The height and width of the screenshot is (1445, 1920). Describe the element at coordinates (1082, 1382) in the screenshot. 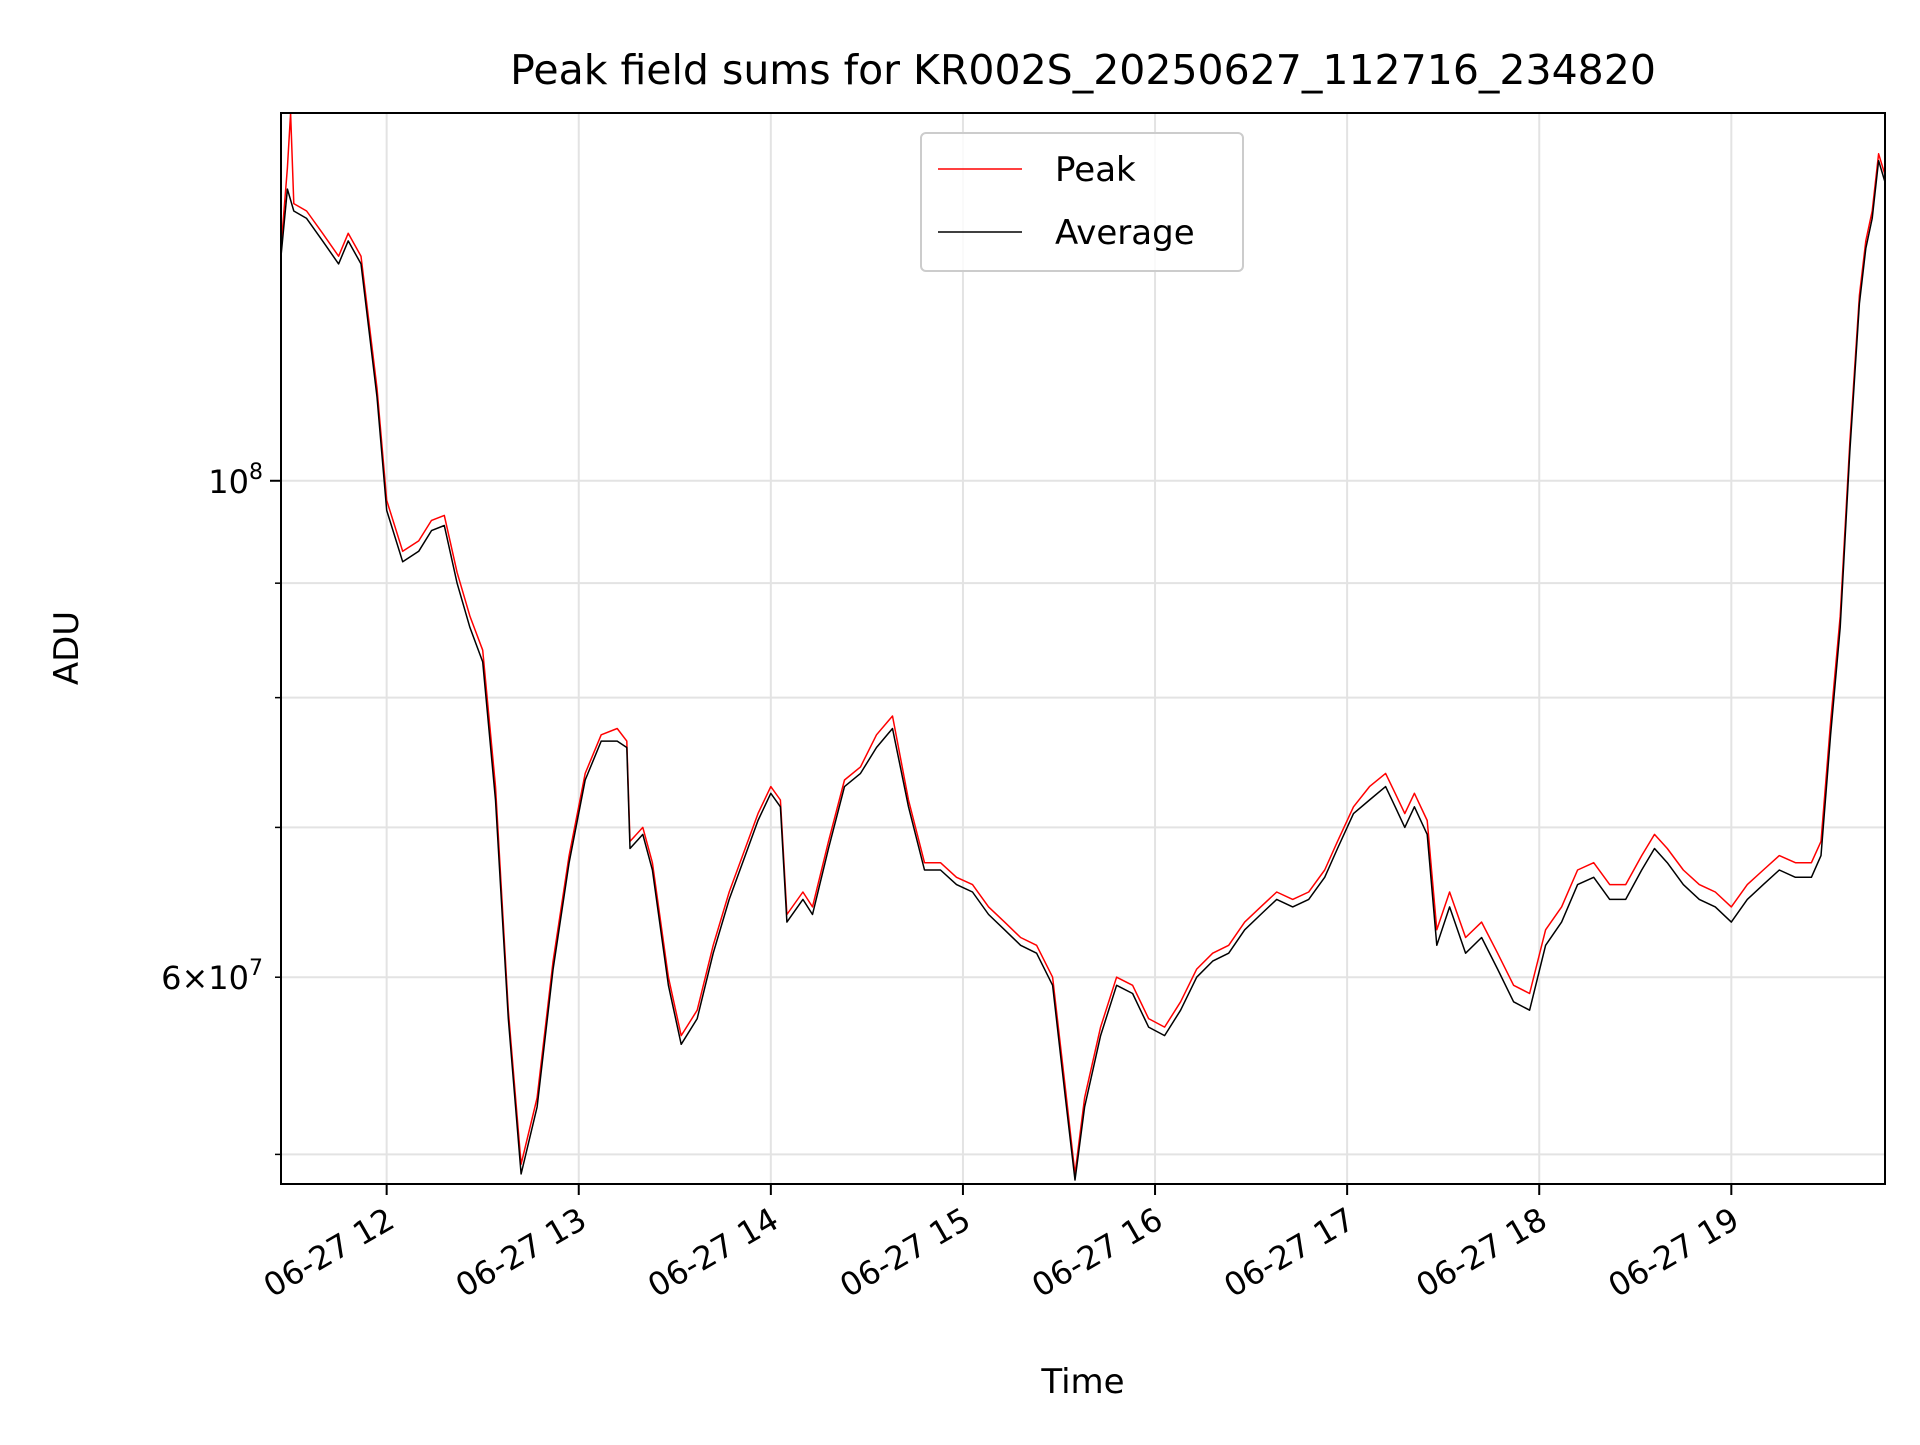

I see `x-axis-label: Time` at that location.